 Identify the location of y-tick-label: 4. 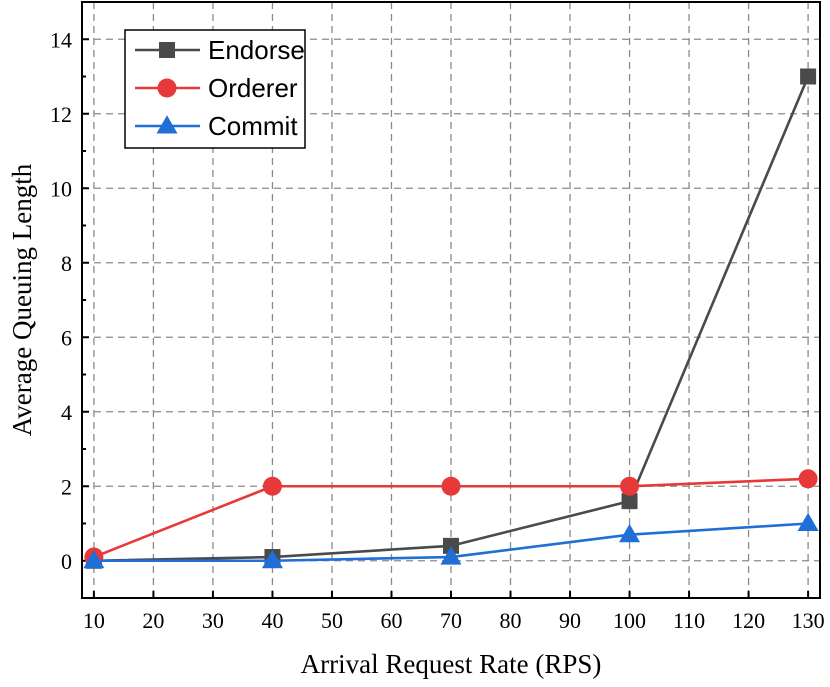
(66, 412).